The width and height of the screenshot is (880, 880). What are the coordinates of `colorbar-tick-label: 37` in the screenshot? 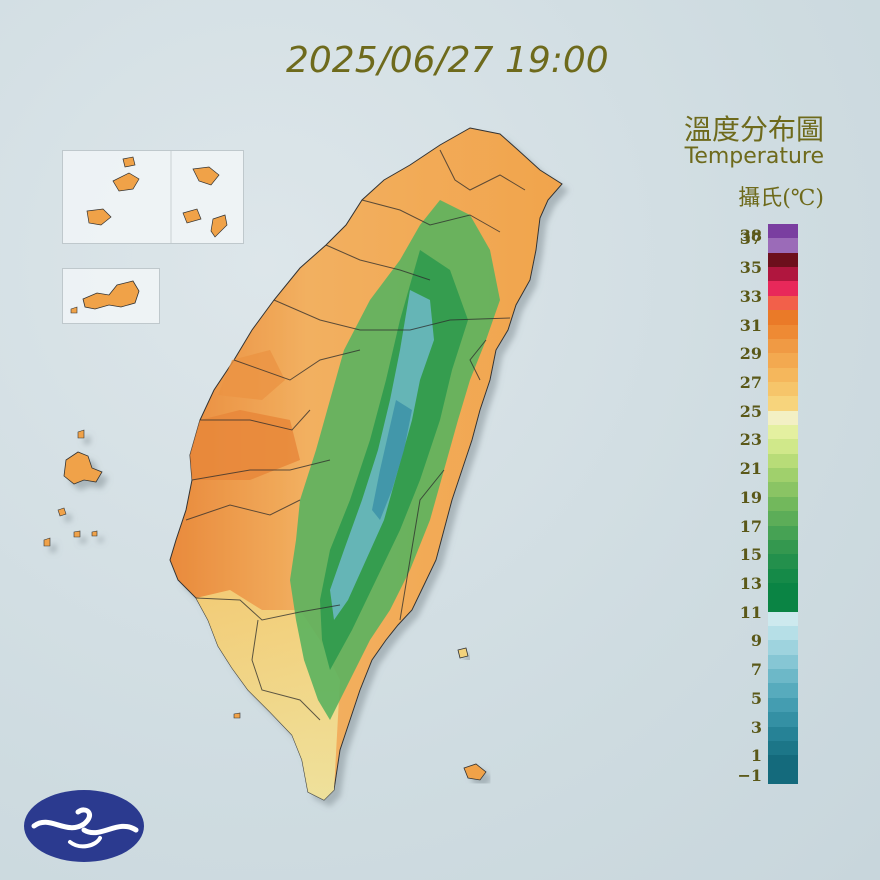 It's located at (750, 239).